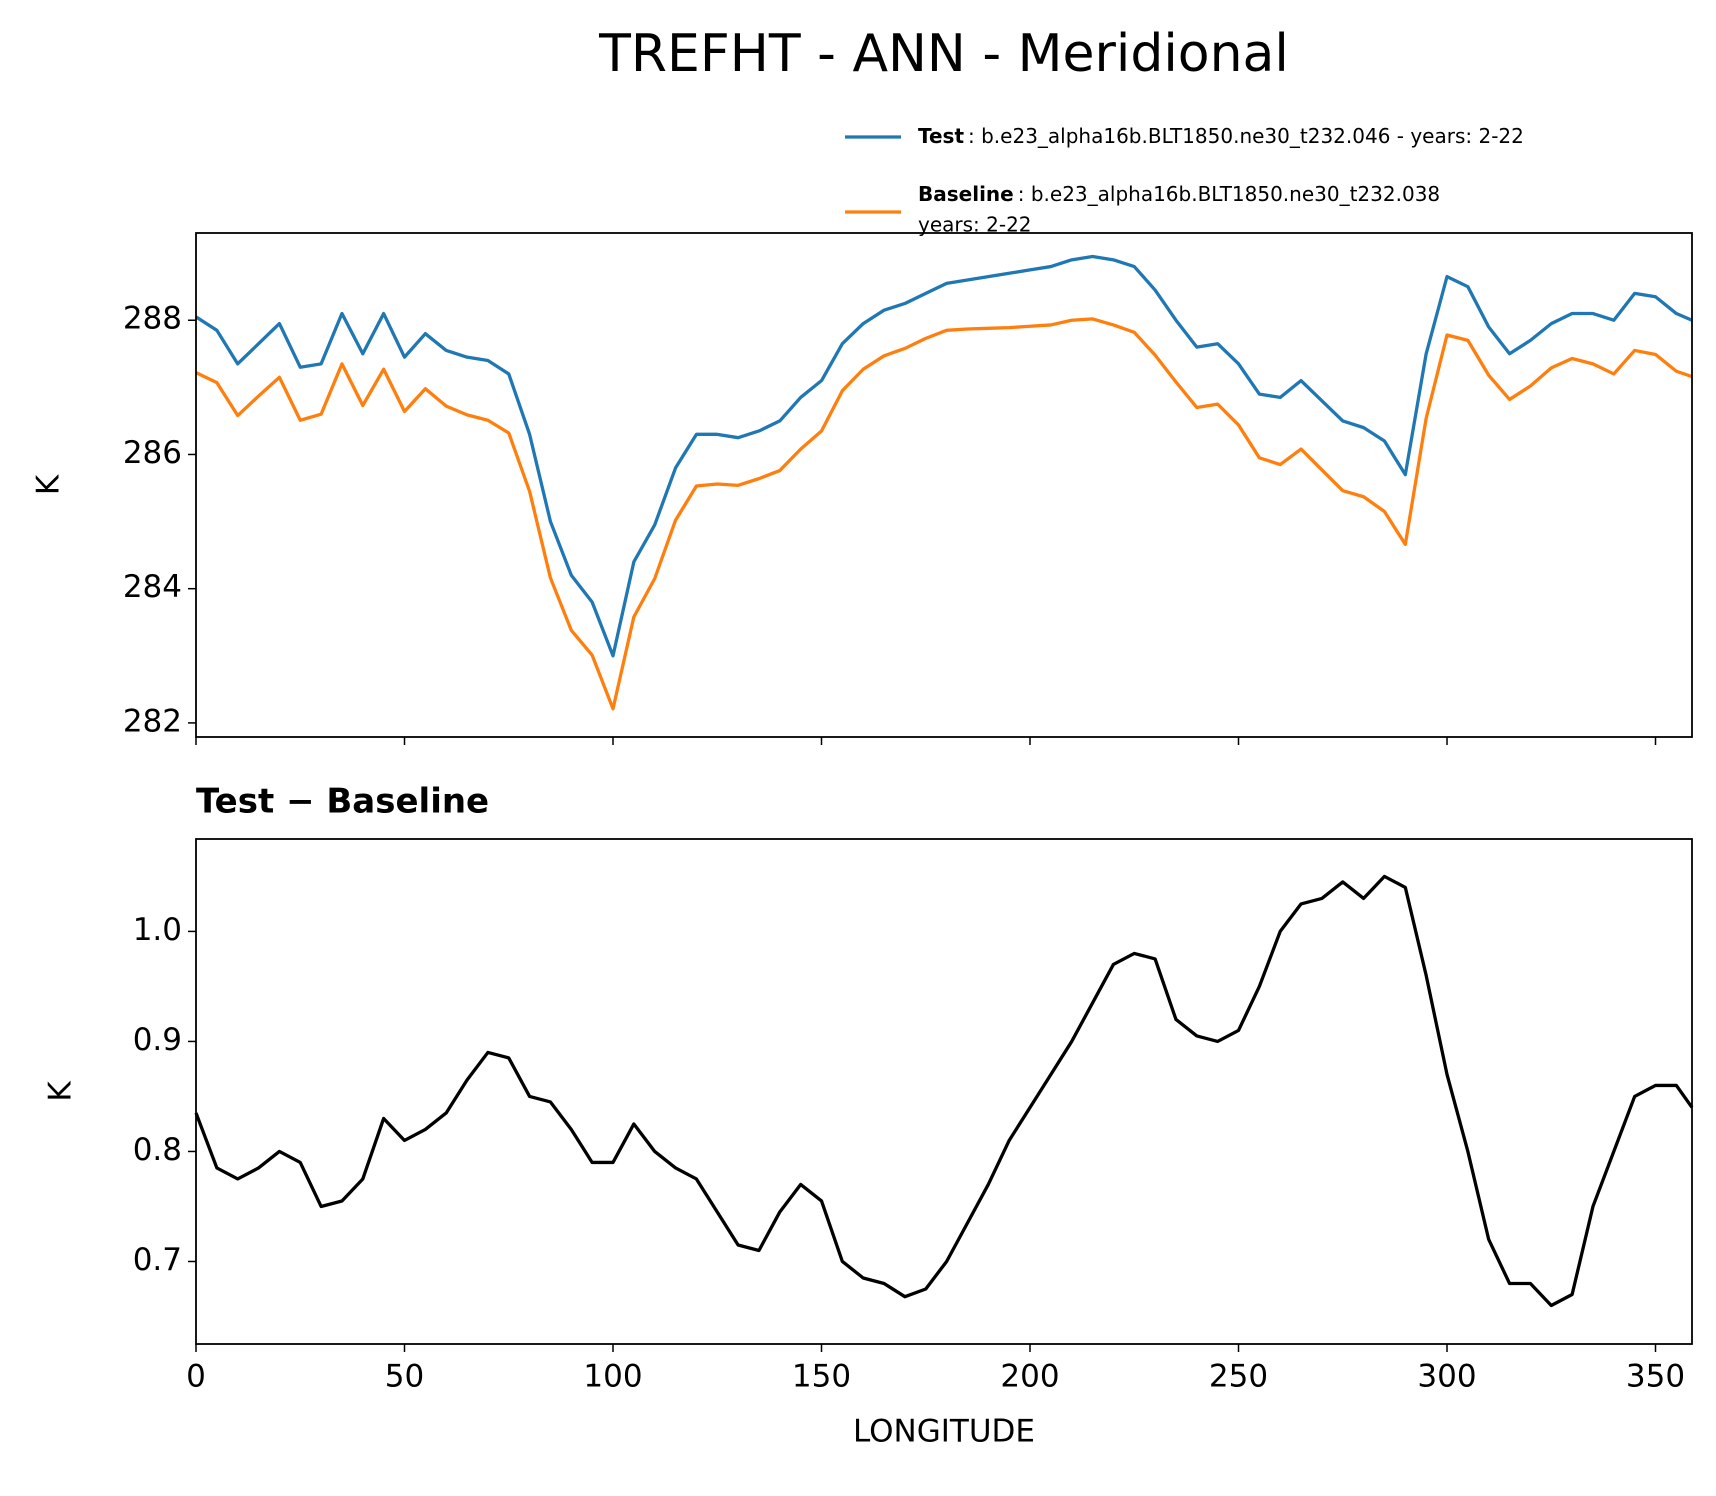 This screenshot has height=1496, width=1716. What do you see at coordinates (944, 1432) in the screenshot?
I see `x-axis-label: LONGITUDE` at bounding box center [944, 1432].